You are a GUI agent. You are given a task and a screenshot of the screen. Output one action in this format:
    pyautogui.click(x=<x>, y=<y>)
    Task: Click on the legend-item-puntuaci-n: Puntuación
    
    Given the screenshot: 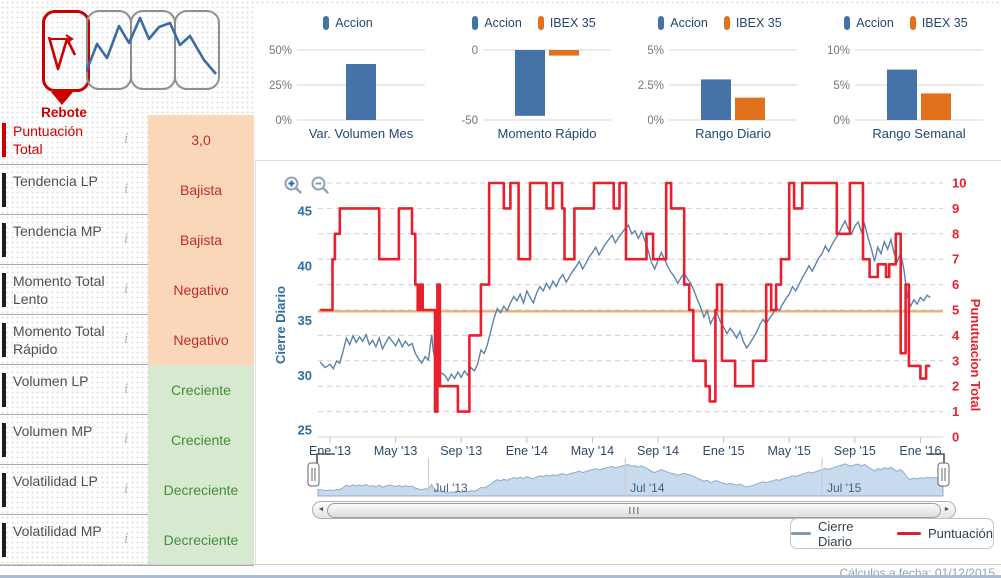 What is the action you would take?
    pyautogui.click(x=944, y=533)
    